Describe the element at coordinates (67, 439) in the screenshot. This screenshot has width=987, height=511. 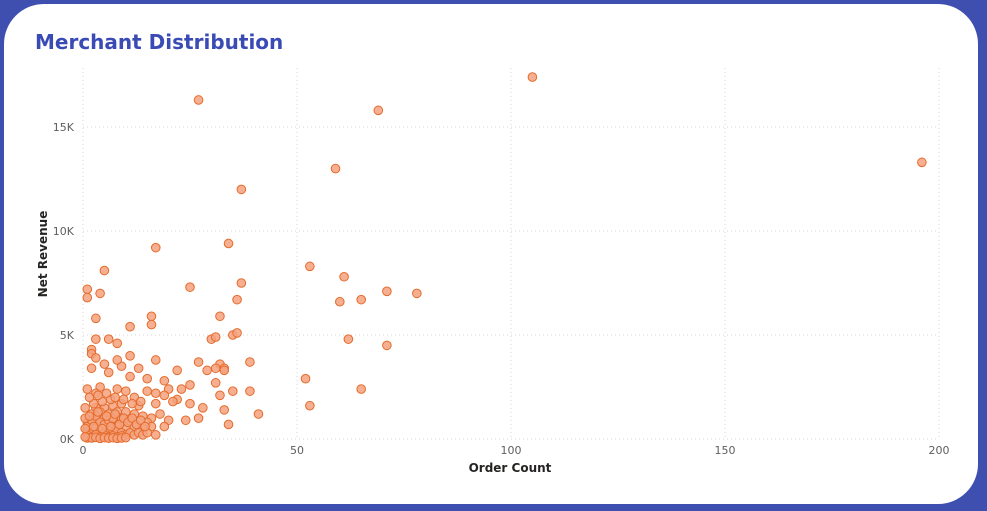
I see `y-tick-label: 0K` at that location.